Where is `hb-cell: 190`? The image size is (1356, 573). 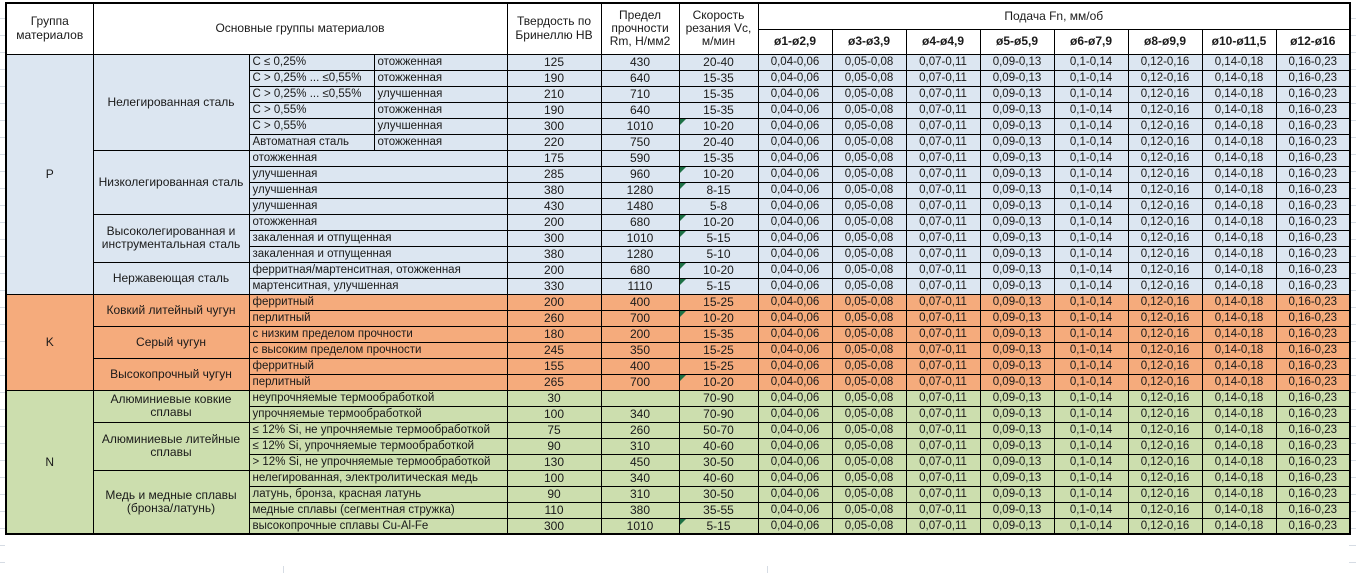
hb-cell: 190 is located at coordinates (554, 110).